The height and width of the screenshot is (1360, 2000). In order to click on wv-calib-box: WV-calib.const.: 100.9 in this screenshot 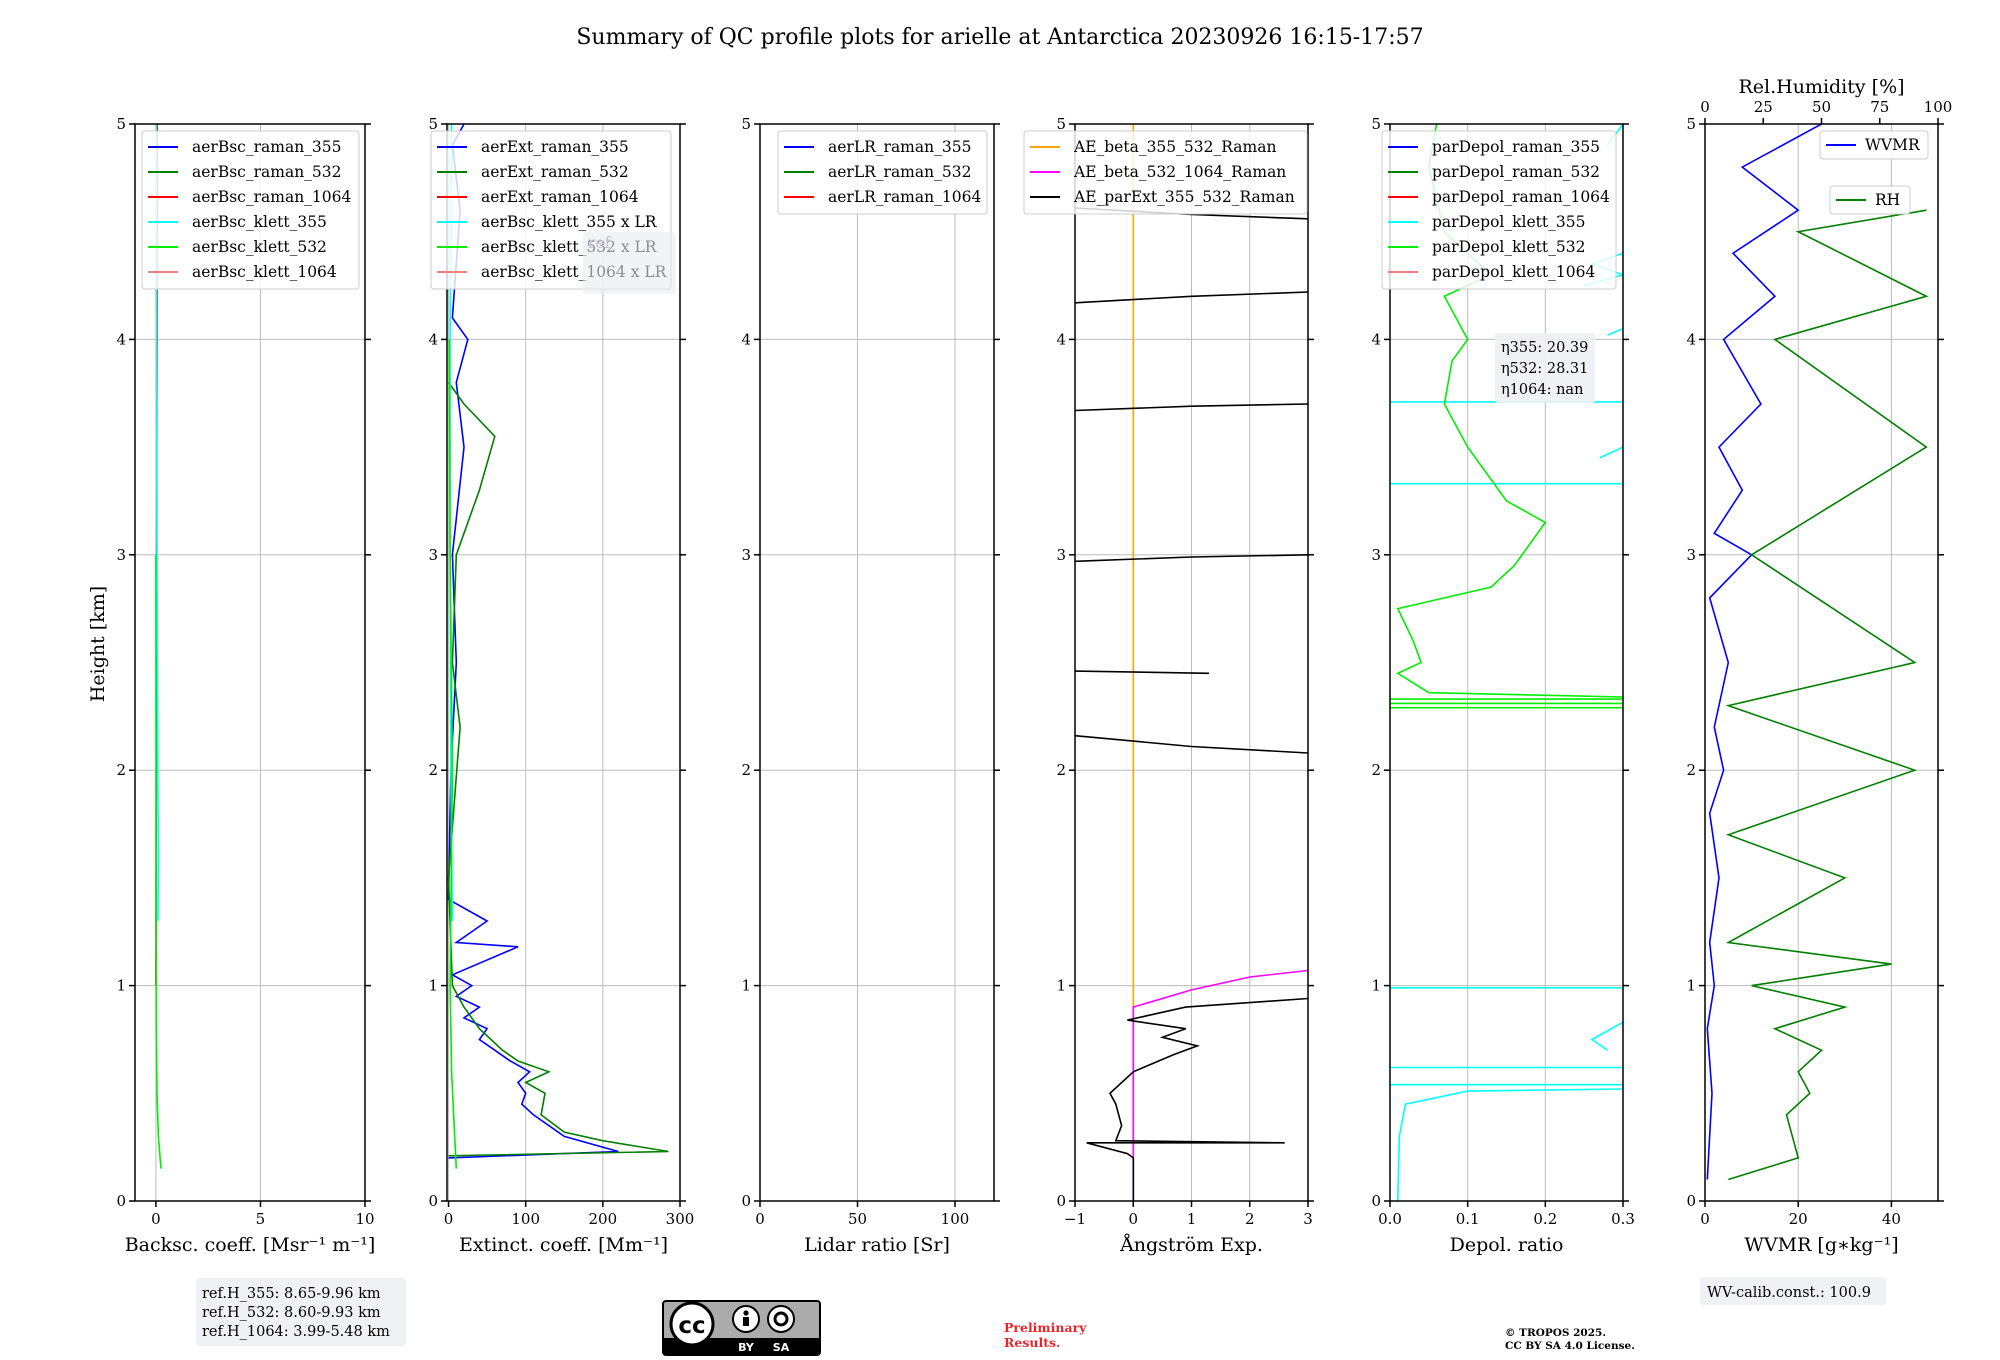, I will do `click(1793, 1291)`.